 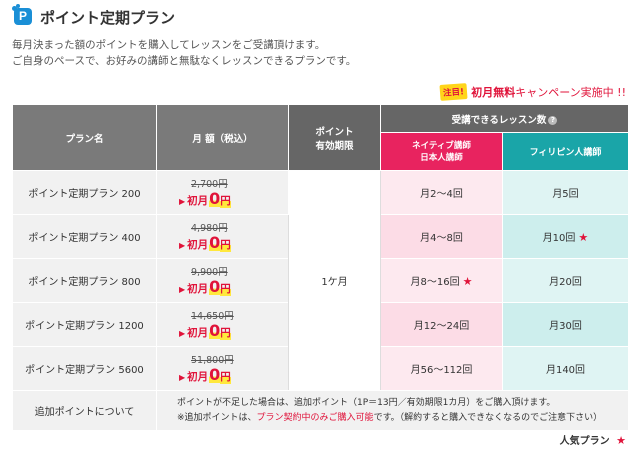 What do you see at coordinates (84, 192) in the screenshot?
I see `plan-name: ポイント定期プラン 200` at bounding box center [84, 192].